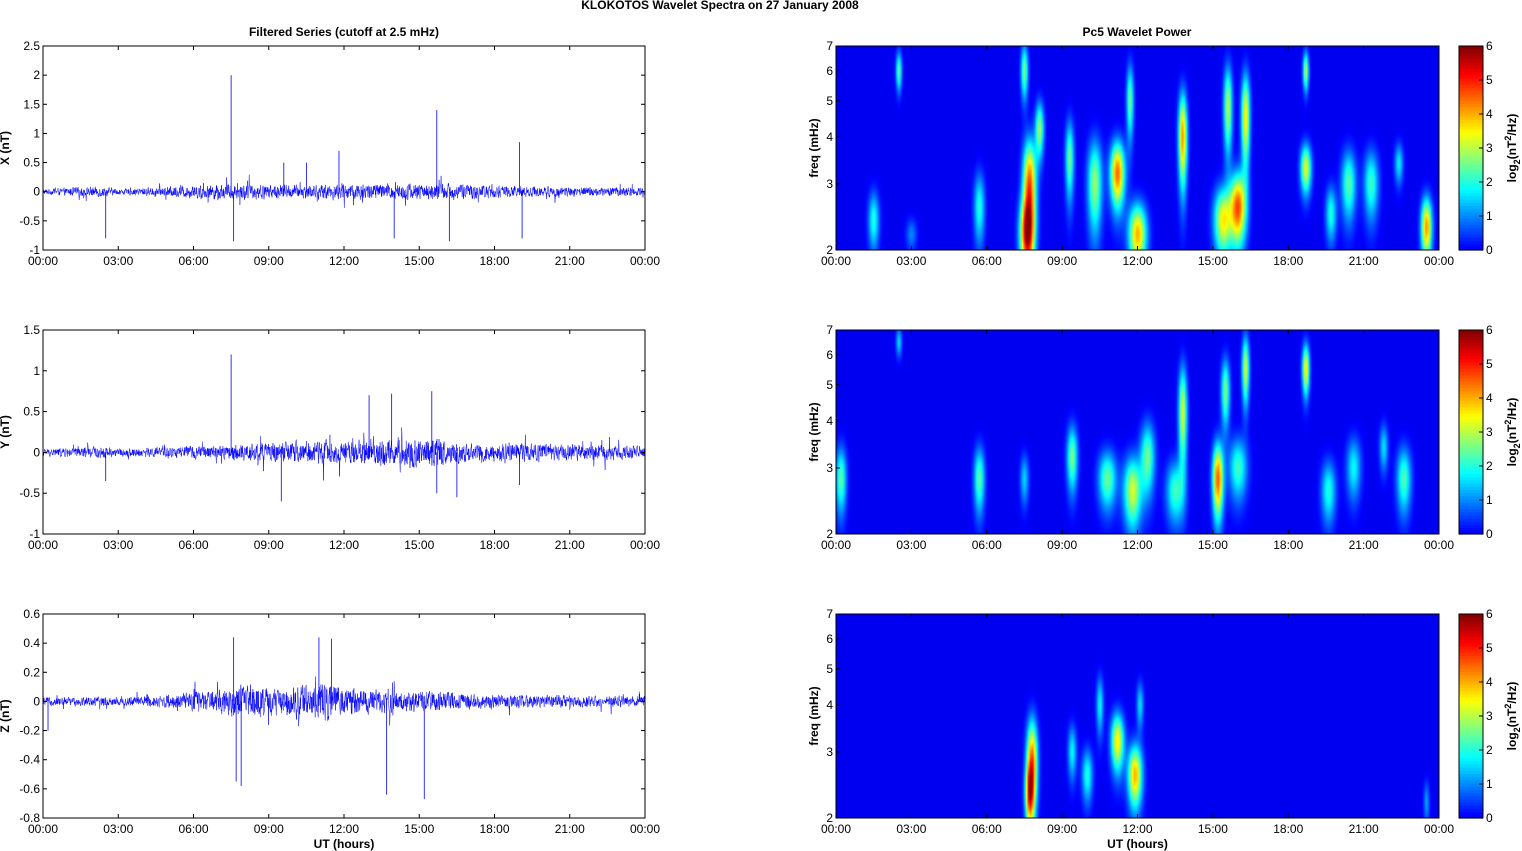 This screenshot has height=851, width=1522. What do you see at coordinates (344, 261) in the screenshot?
I see `x-tick-label: 12:00` at bounding box center [344, 261].